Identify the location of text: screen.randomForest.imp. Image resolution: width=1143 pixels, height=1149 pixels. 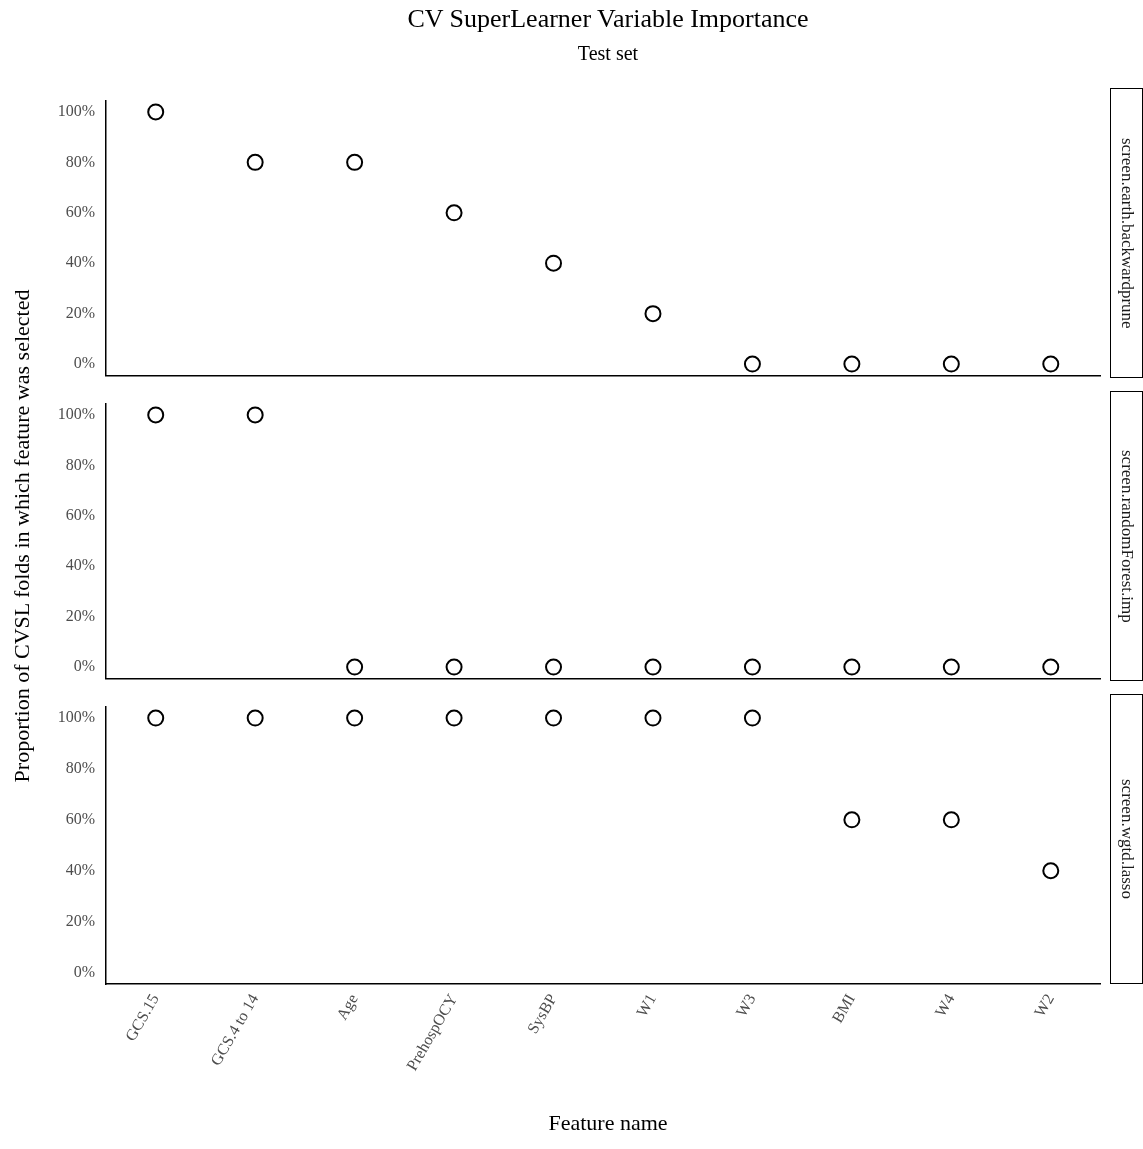
(1126, 536).